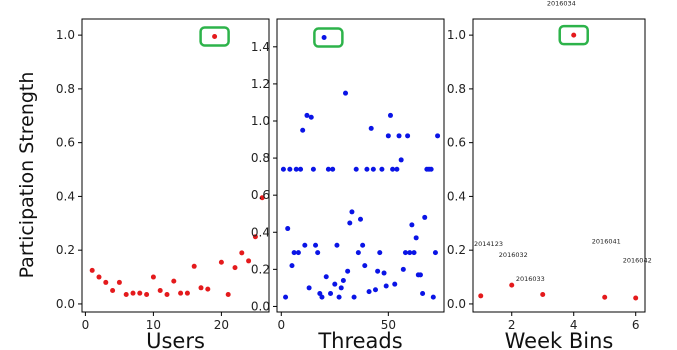 The width and height of the screenshot is (677, 350). Describe the element at coordinates (359, 339) in the screenshot. I see `x-axis-label: Threads` at that location.